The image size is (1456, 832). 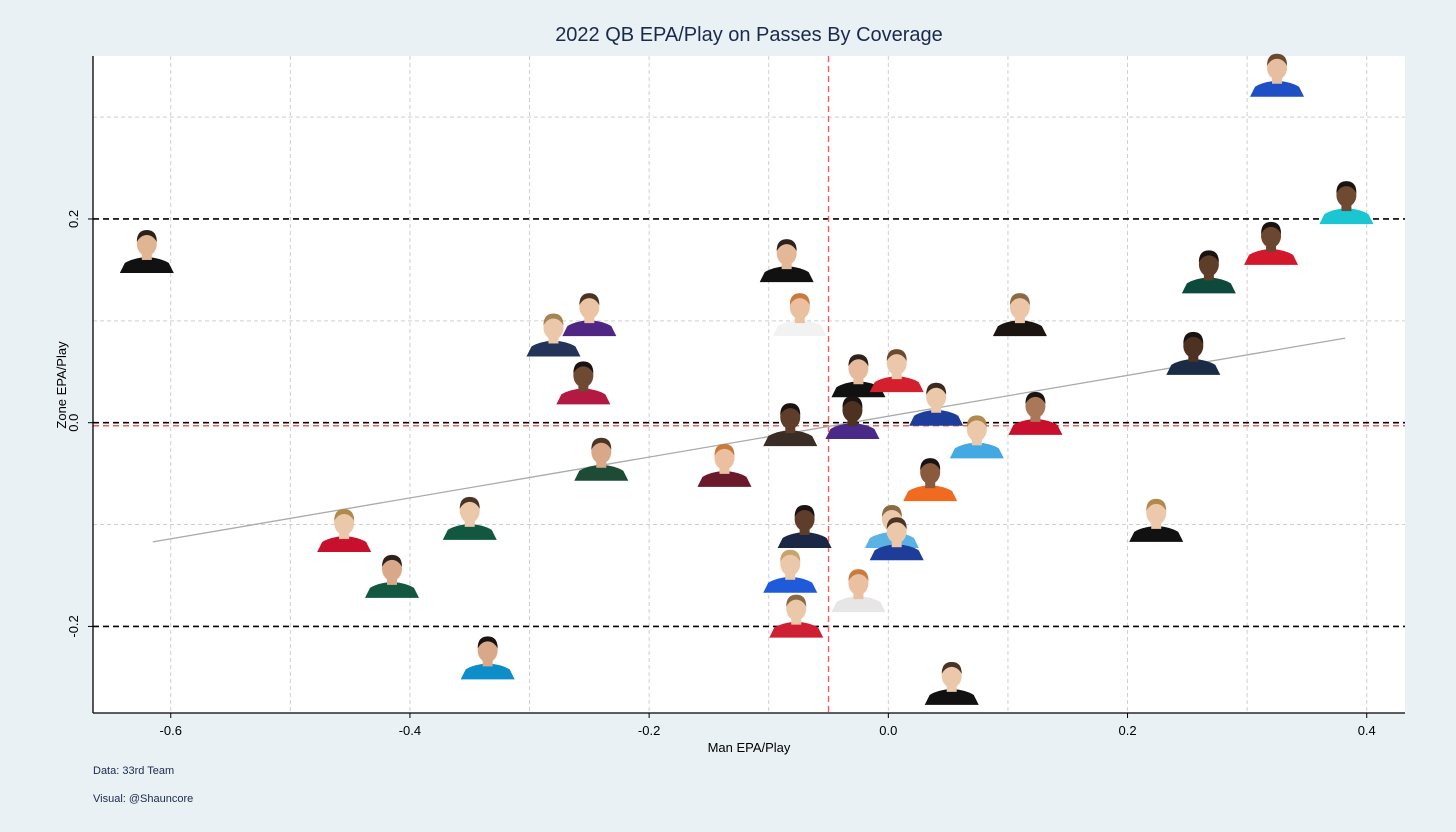 What do you see at coordinates (1367, 730) in the screenshot?
I see `x-tick-label: 0.4` at bounding box center [1367, 730].